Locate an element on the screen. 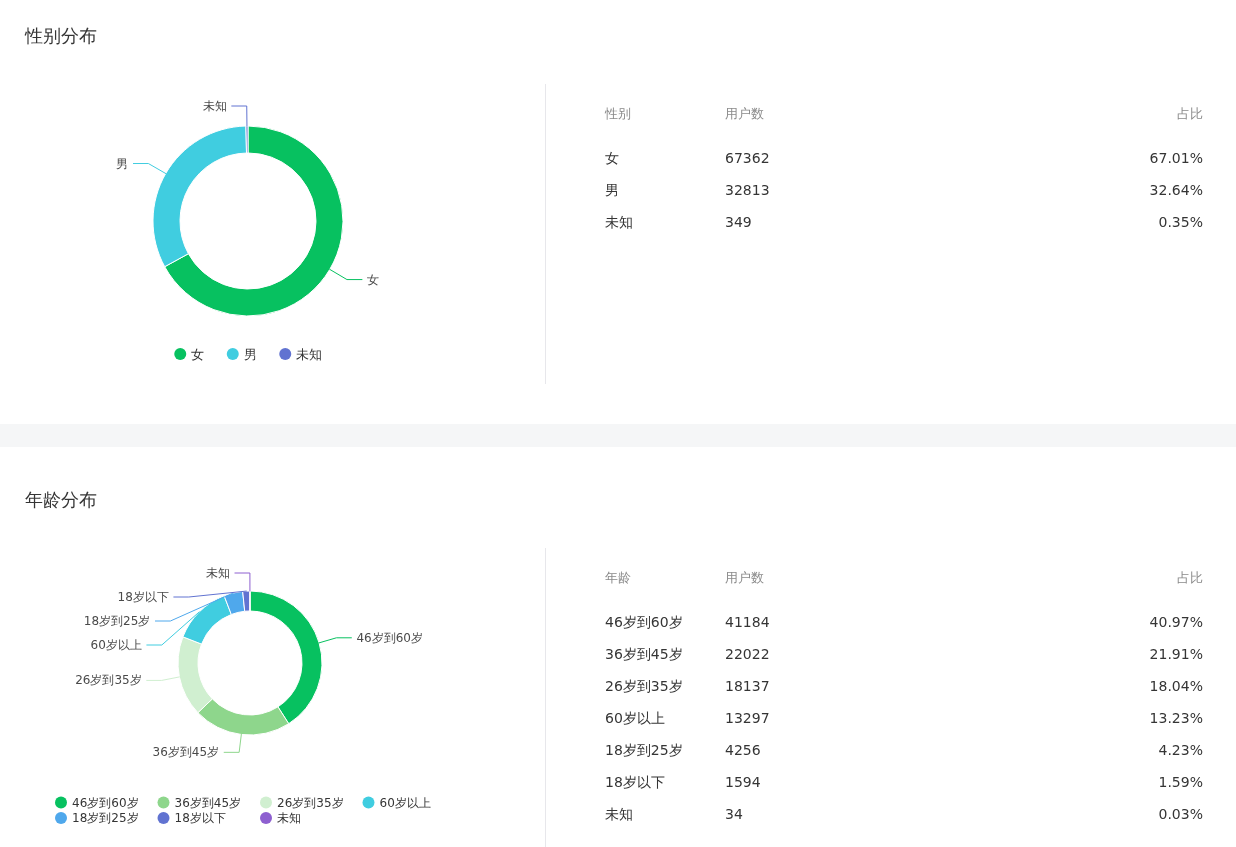  table-cell: 32.64% is located at coordinates (1176, 189).